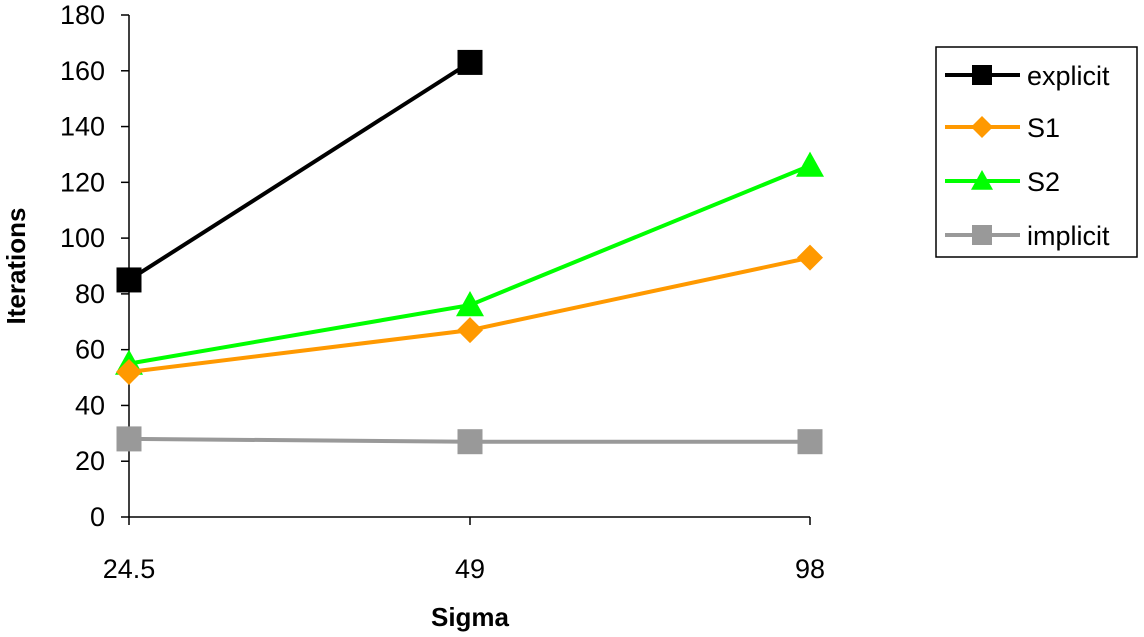 Image resolution: width=1144 pixels, height=637 pixels. I want to click on y-tick-label: 0, so click(97, 517).